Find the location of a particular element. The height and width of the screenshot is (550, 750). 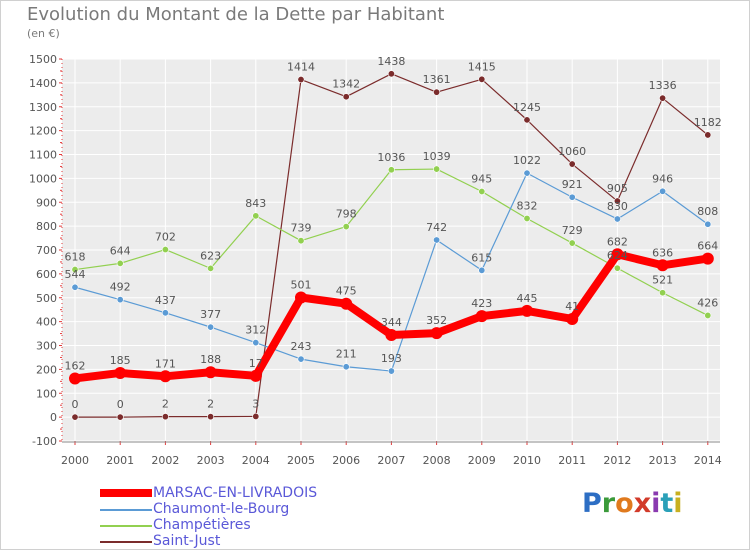

data-label-3: 1245 is located at coordinates (527, 107).